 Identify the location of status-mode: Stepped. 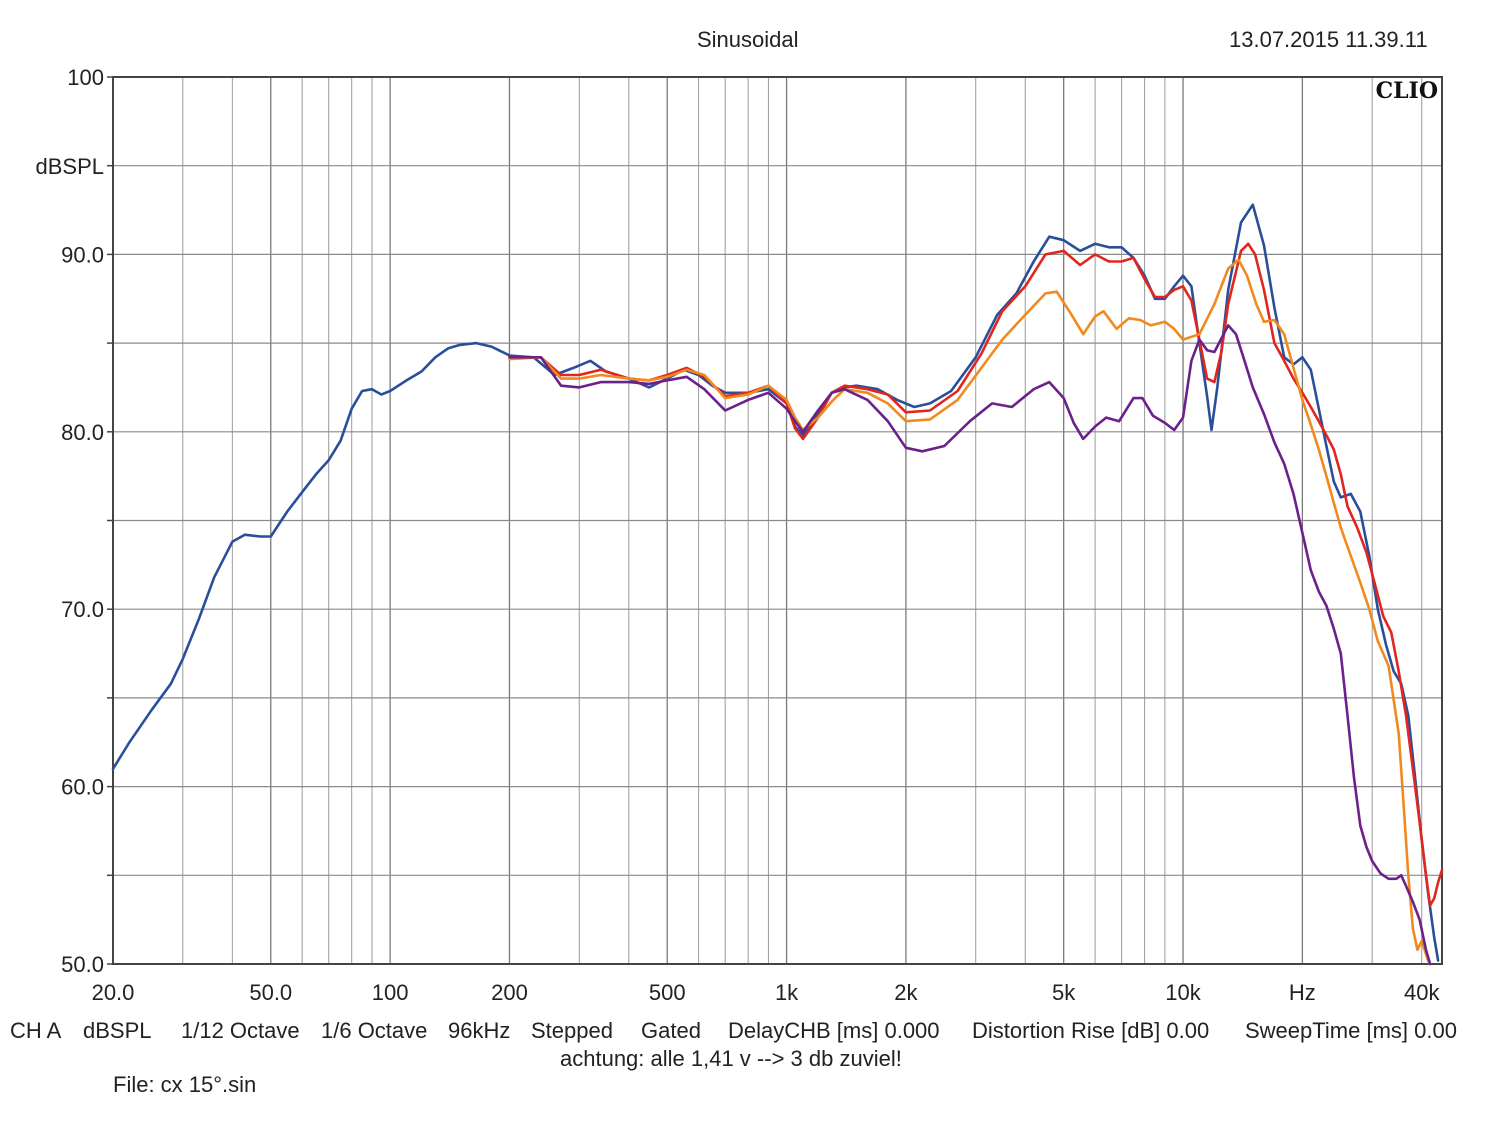
(572, 1030).